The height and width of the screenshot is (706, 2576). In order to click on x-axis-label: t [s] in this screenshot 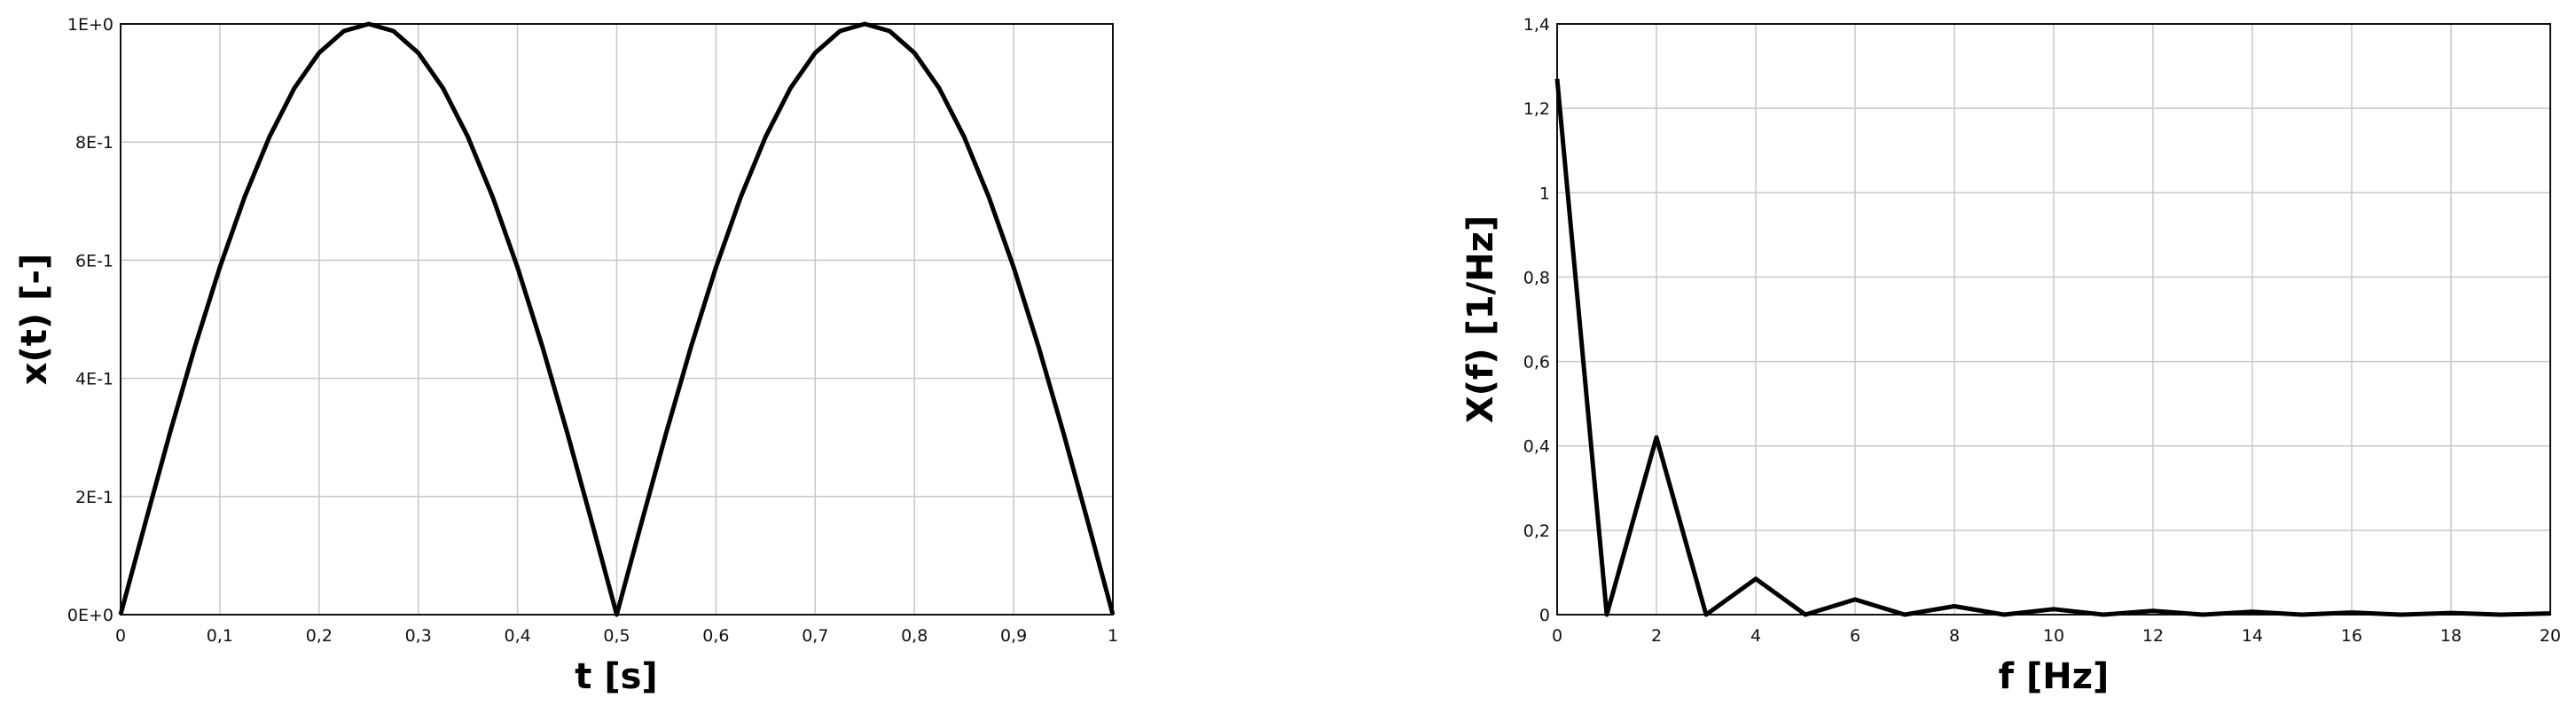, I will do `click(616, 676)`.